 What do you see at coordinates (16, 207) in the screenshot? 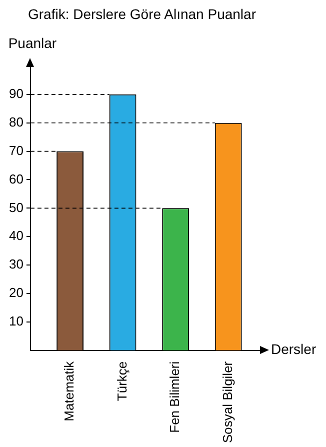
I see `y-tick-label: 50` at bounding box center [16, 207].